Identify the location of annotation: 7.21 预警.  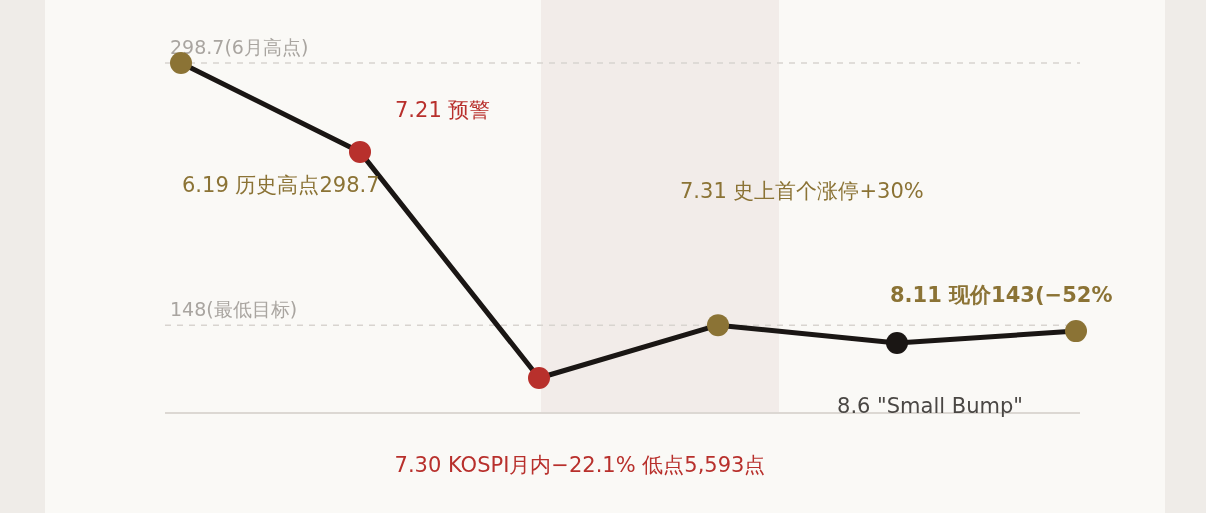
(443, 110).